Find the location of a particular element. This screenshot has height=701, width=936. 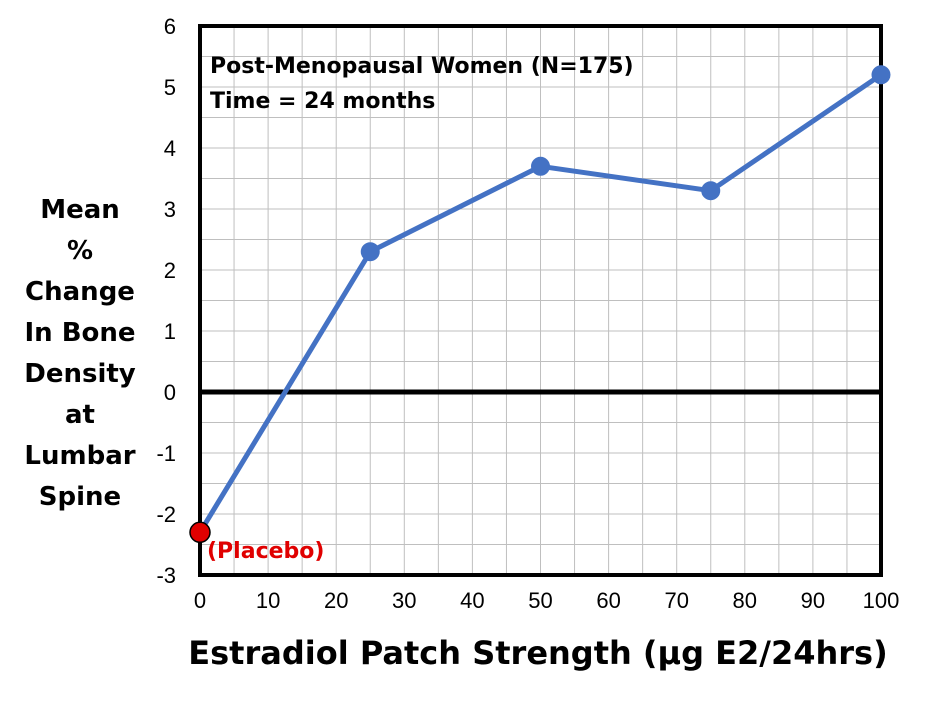

y-tick-label: 4 is located at coordinates (170, 148).